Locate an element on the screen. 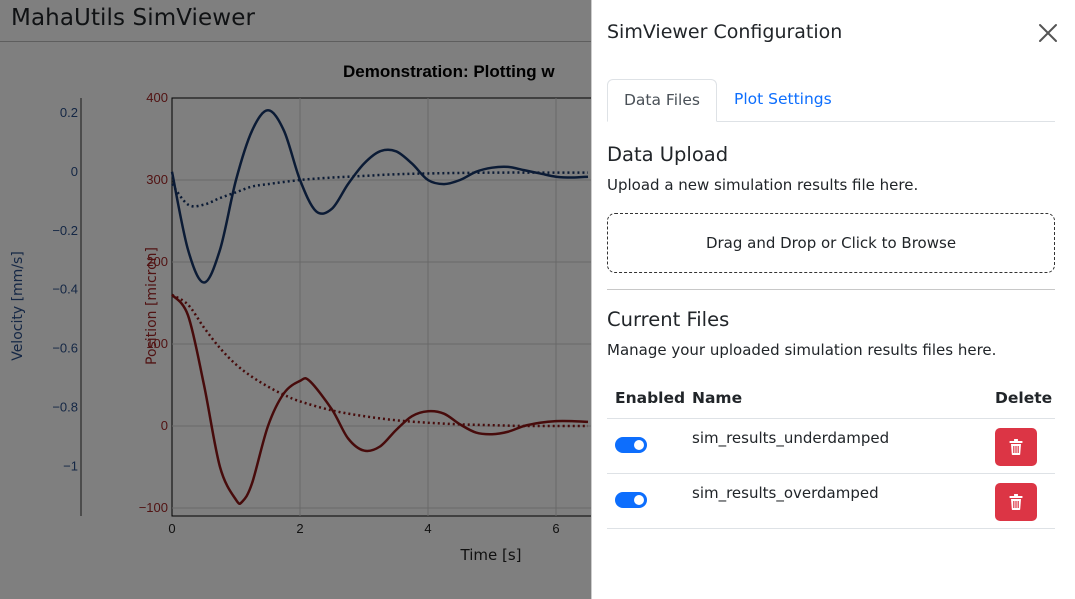 Image resolution: width=1075 pixels, height=599 pixels. upload-dropzone: Drag and Drop or Click to Browse is located at coordinates (831, 243).